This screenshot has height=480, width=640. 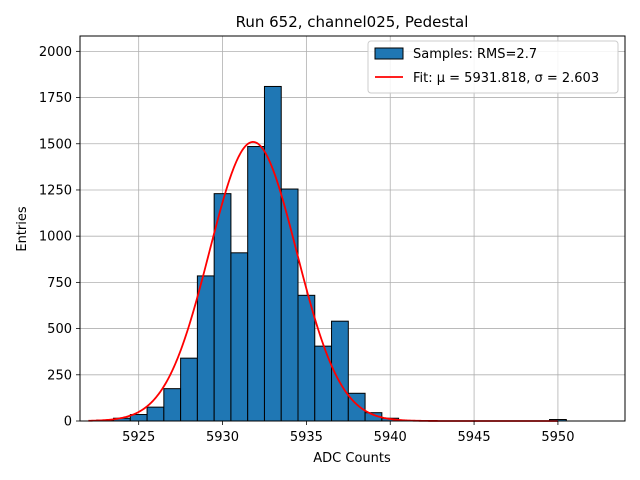 I want to click on legend-box, so click(x=493, y=67).